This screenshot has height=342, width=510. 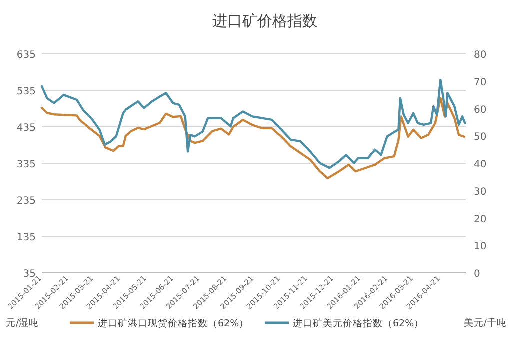 What do you see at coordinates (480, 110) in the screenshot?
I see `y2-tick-label: 60` at bounding box center [480, 110].